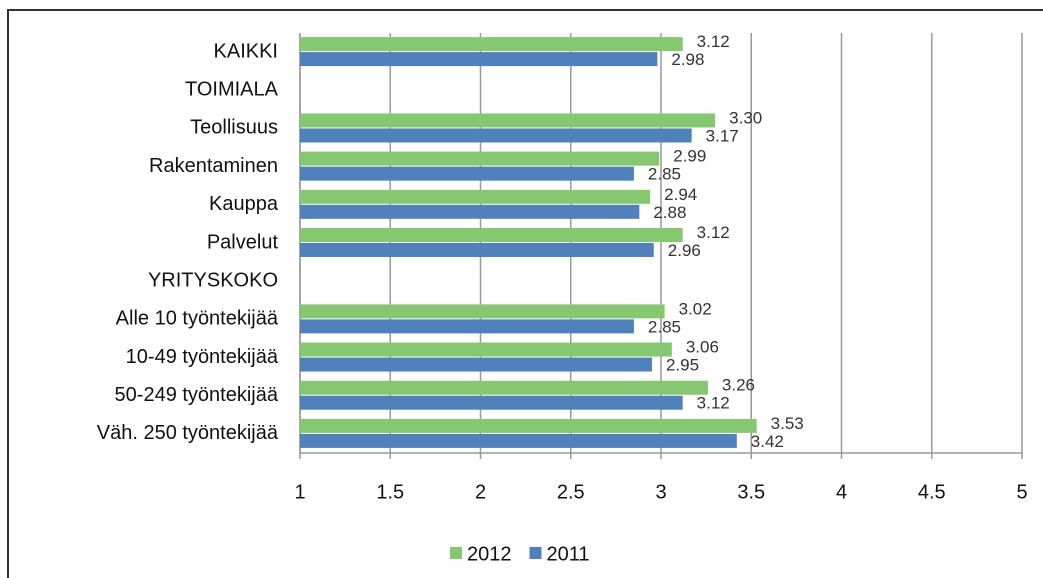  I want to click on value-label: 2.94, so click(680, 194).